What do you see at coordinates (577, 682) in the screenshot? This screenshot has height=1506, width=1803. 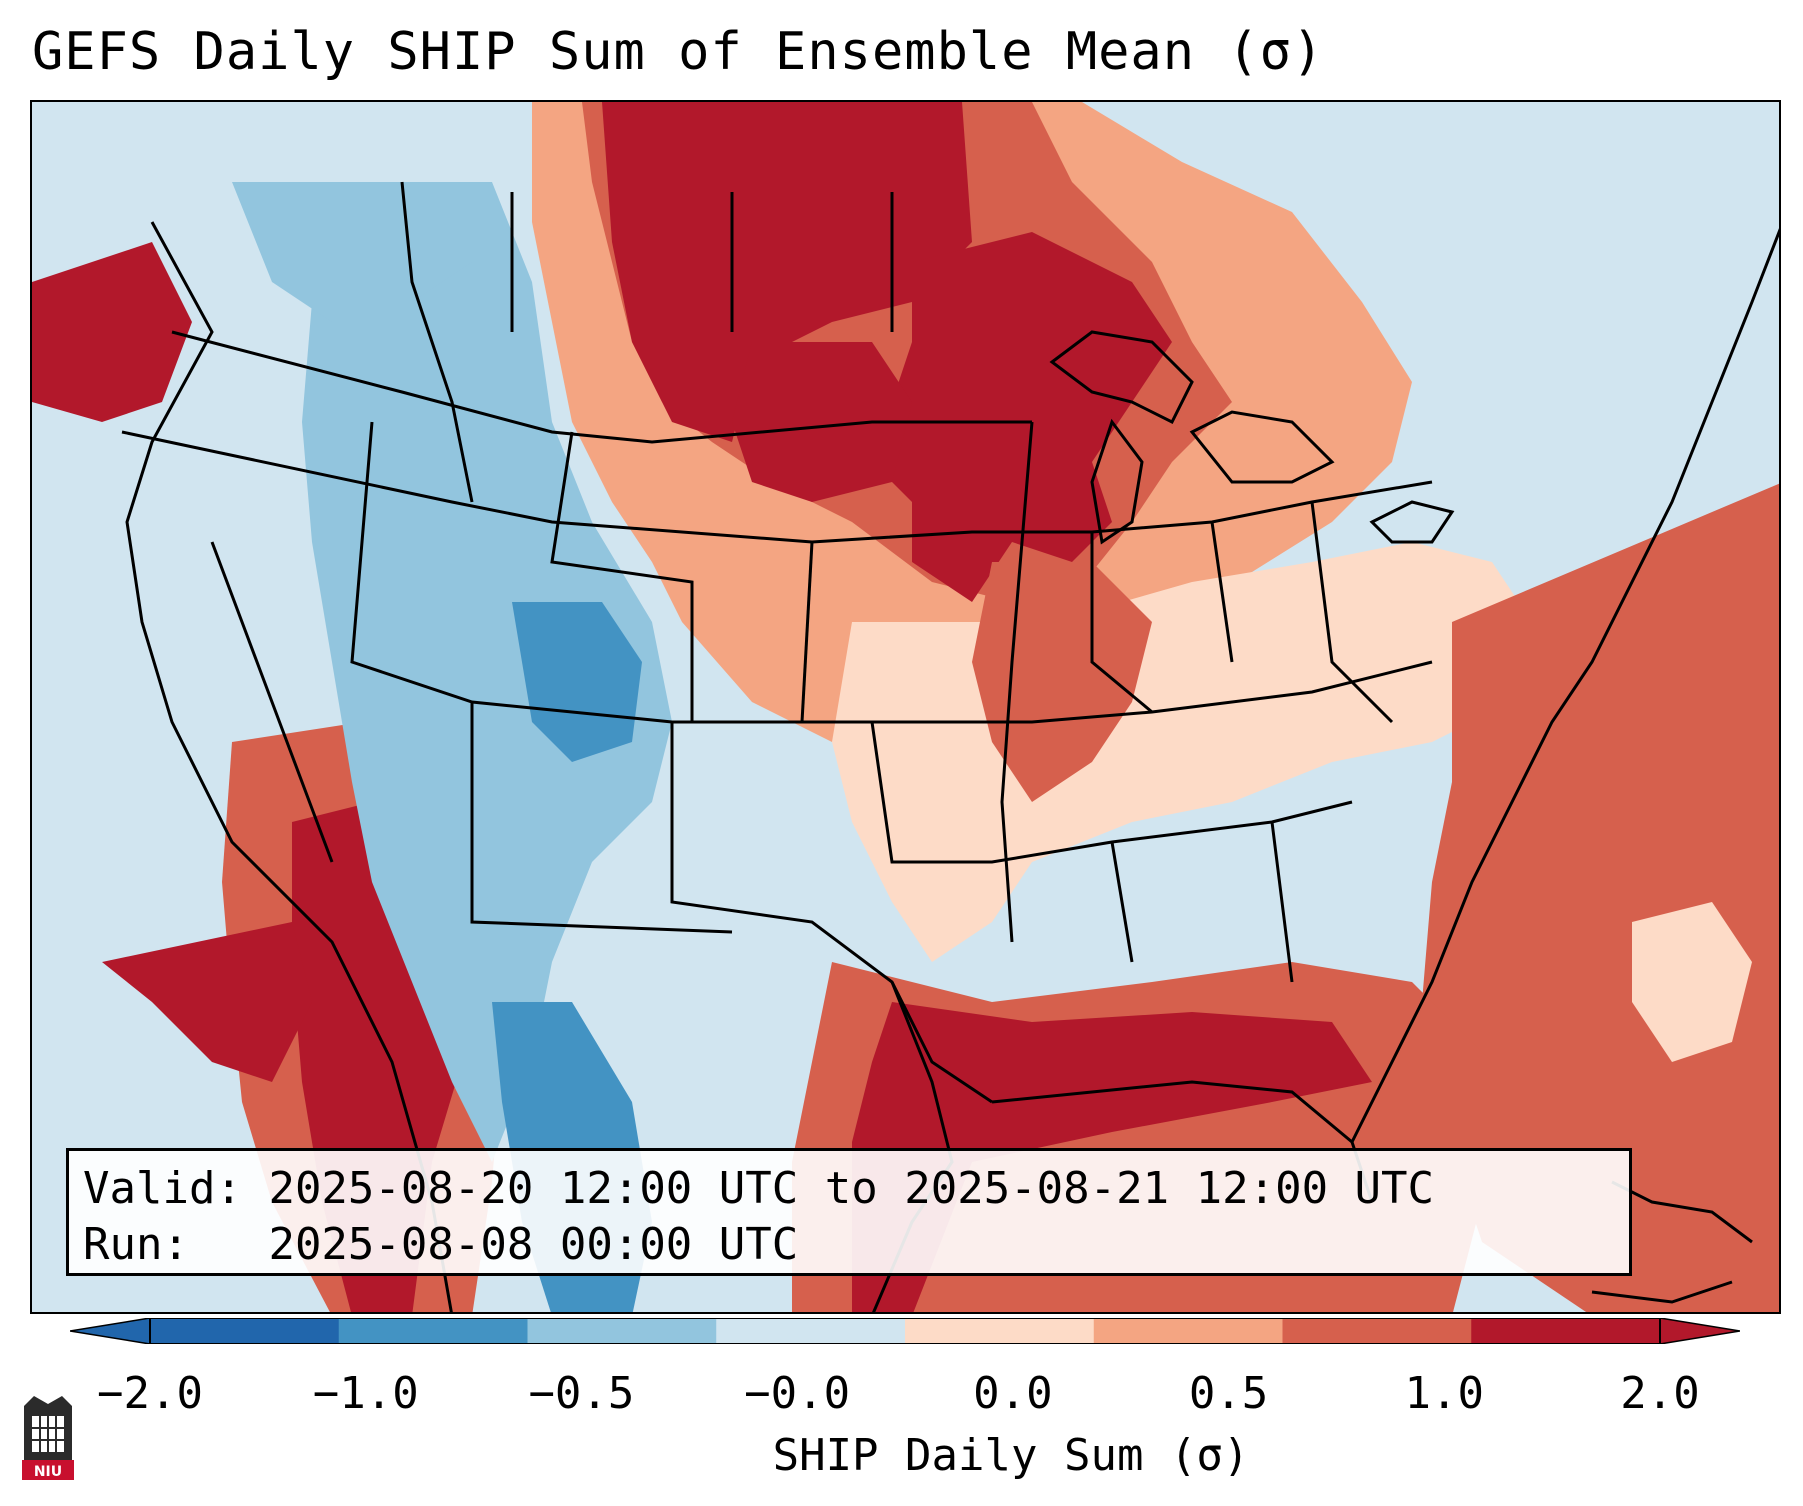 I see `field-rockies-neg1` at bounding box center [577, 682].